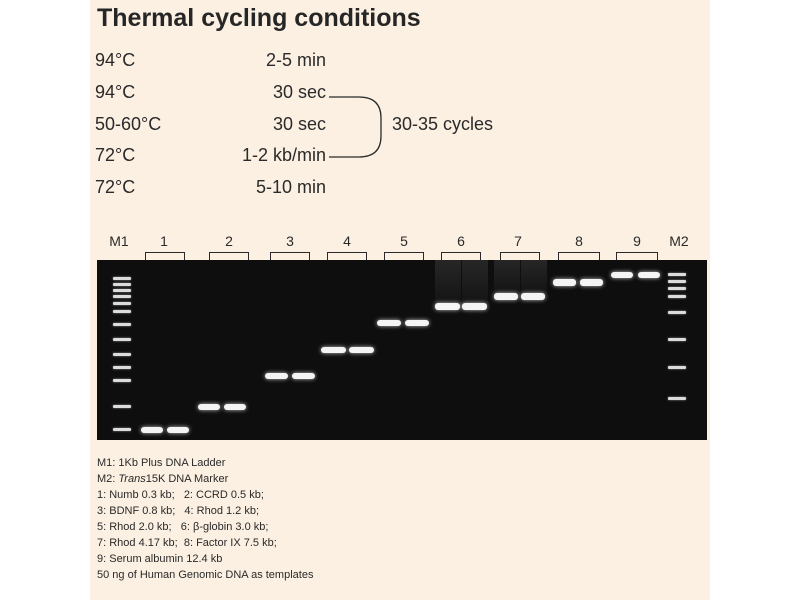 Image resolution: width=800 pixels, height=600 pixels. Describe the element at coordinates (283, 155) in the screenshot. I see `condition-time: 1-2 kb/min` at that location.